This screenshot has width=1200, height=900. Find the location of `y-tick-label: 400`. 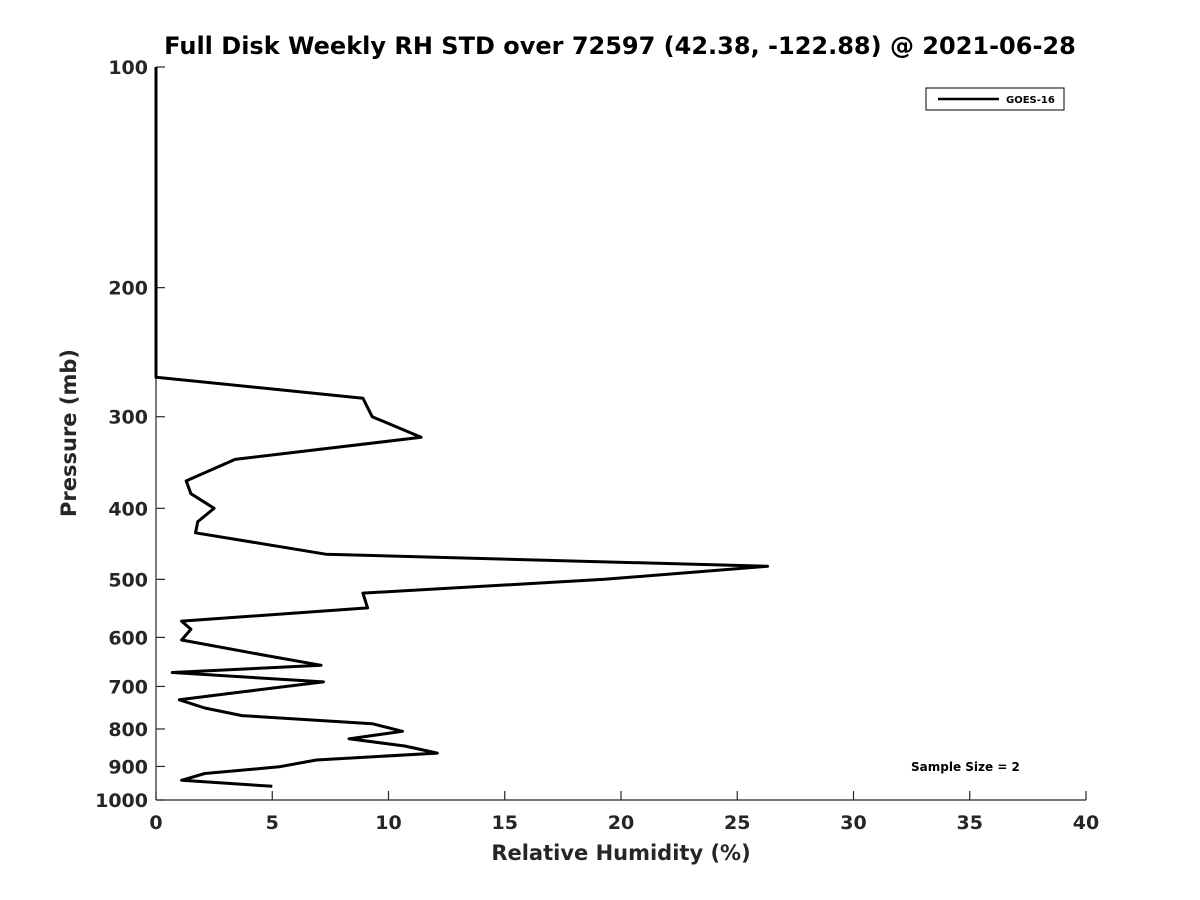

y-tick-label: 400 is located at coordinates (128, 509).